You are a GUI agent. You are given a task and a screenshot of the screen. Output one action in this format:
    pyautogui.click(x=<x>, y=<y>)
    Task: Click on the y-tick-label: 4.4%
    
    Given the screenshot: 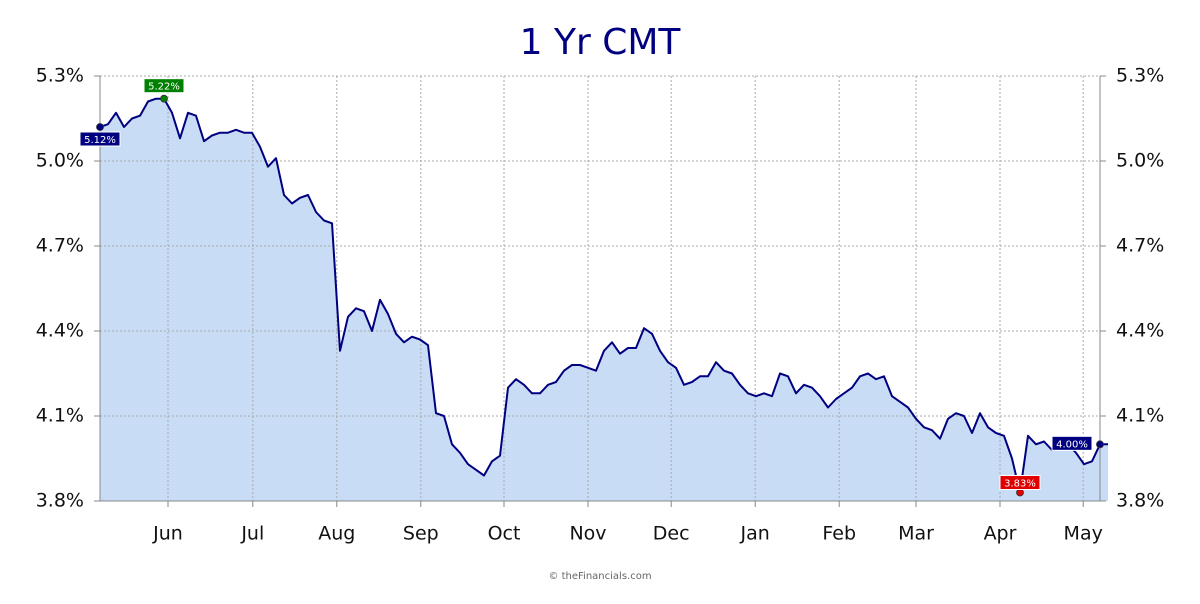 What is the action you would take?
    pyautogui.click(x=60, y=331)
    